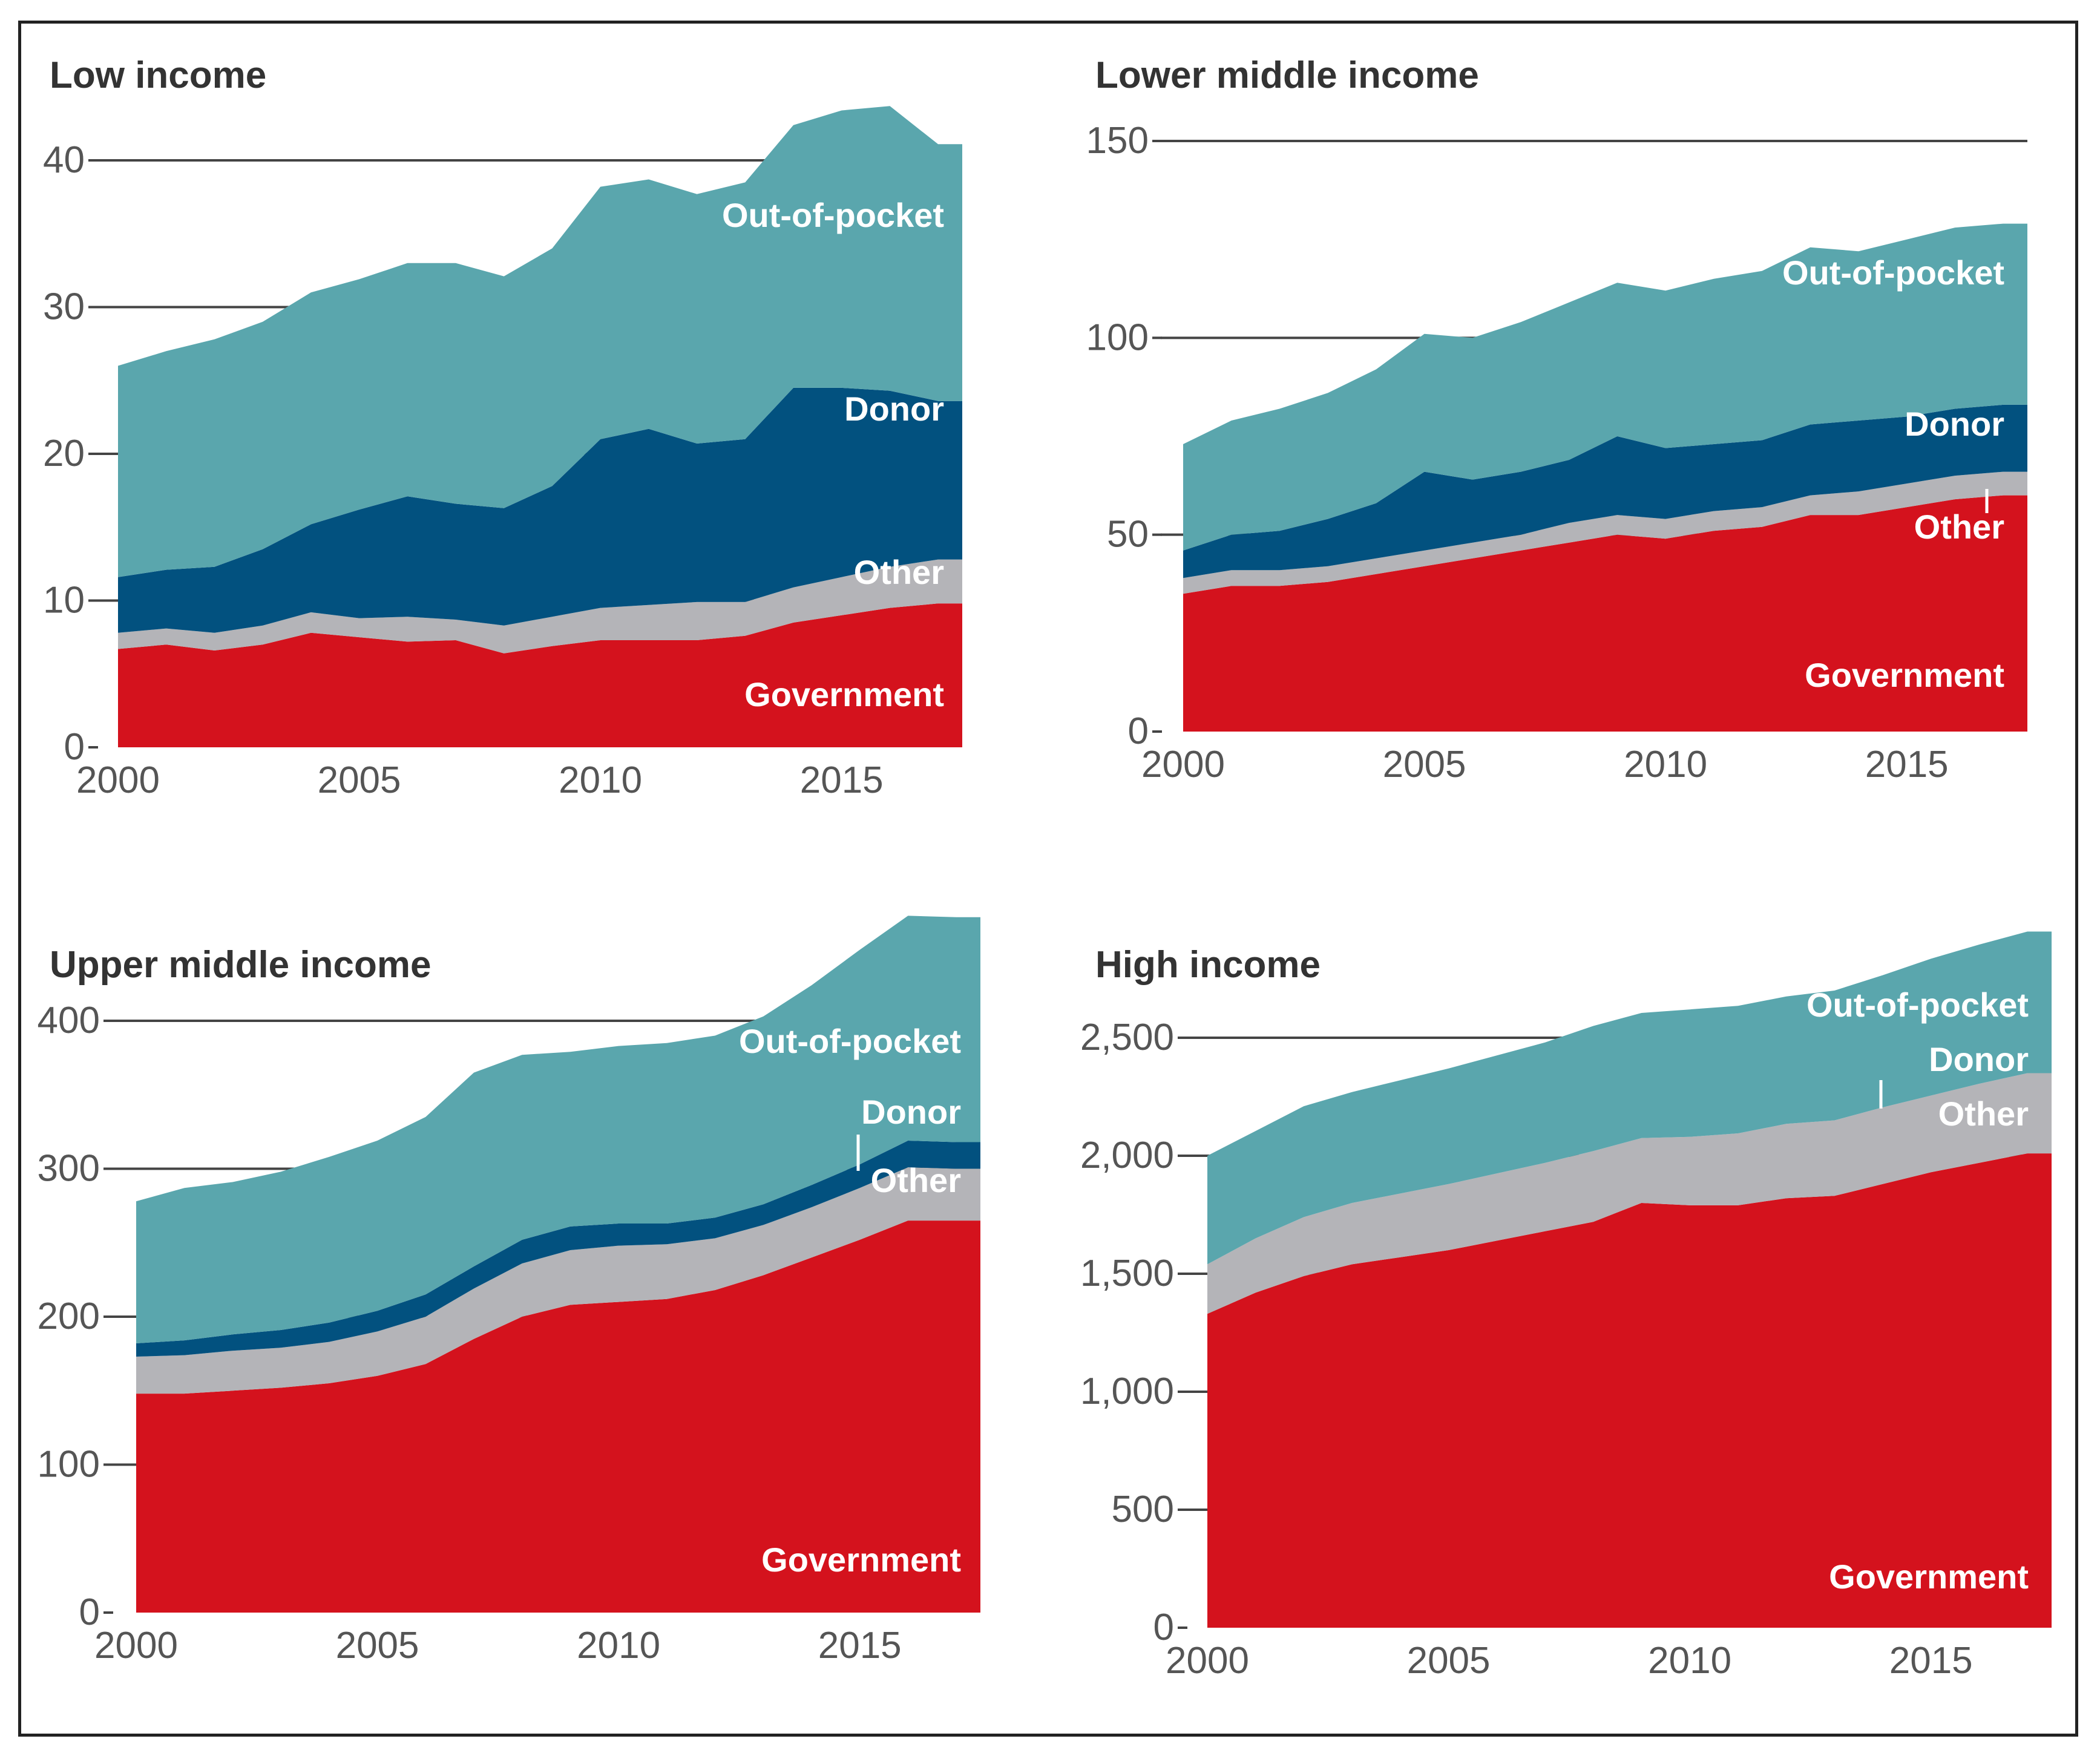 This screenshot has height=1756, width=2100. What do you see at coordinates (1127, 1037) in the screenshot?
I see `y-tick-label: 2,500` at bounding box center [1127, 1037].